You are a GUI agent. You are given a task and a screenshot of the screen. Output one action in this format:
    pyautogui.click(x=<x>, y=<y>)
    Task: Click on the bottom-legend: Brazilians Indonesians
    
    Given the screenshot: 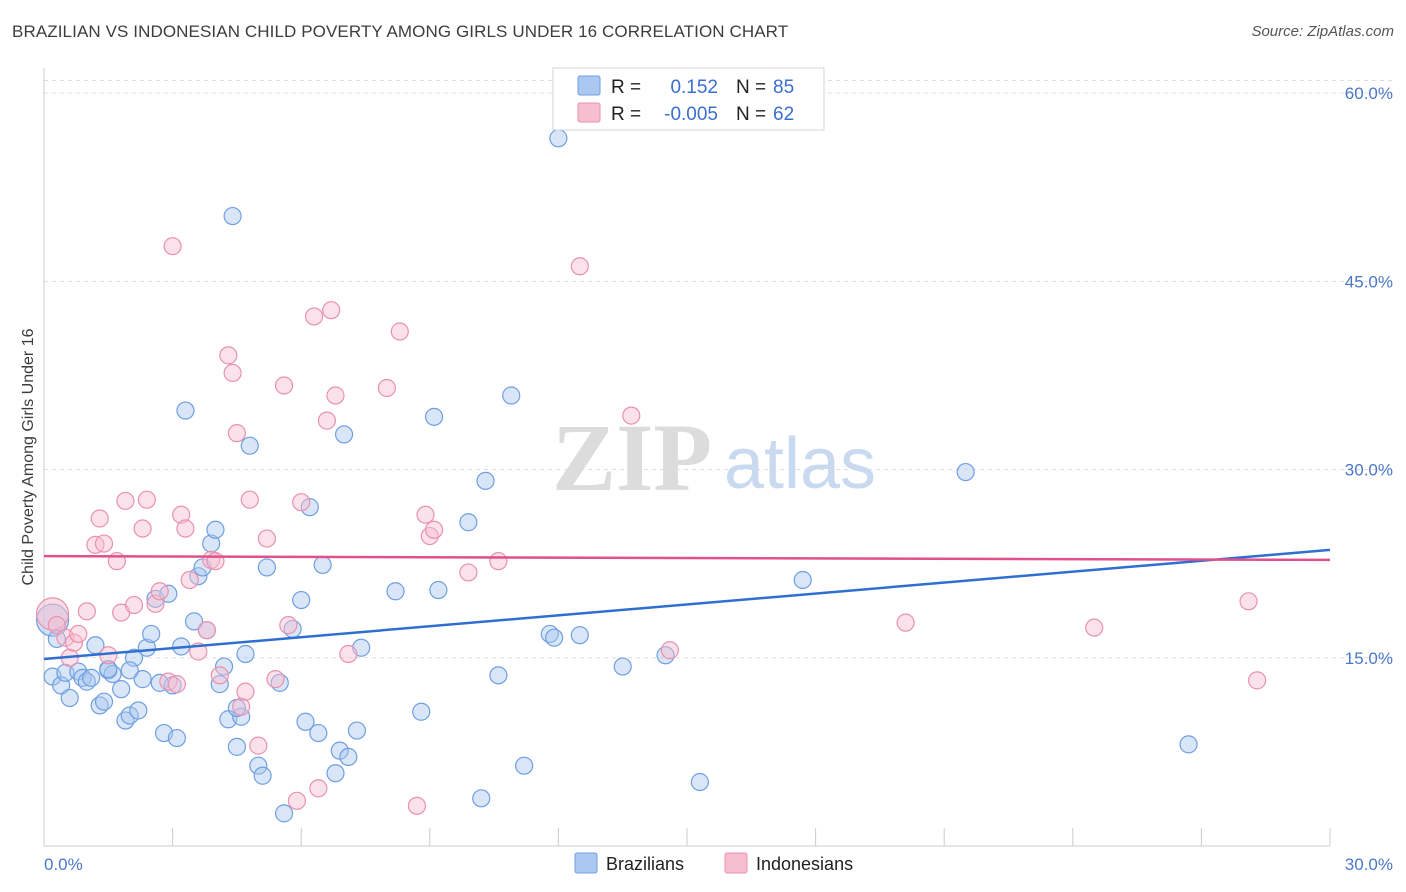 What is the action you would take?
    pyautogui.click(x=713, y=863)
    